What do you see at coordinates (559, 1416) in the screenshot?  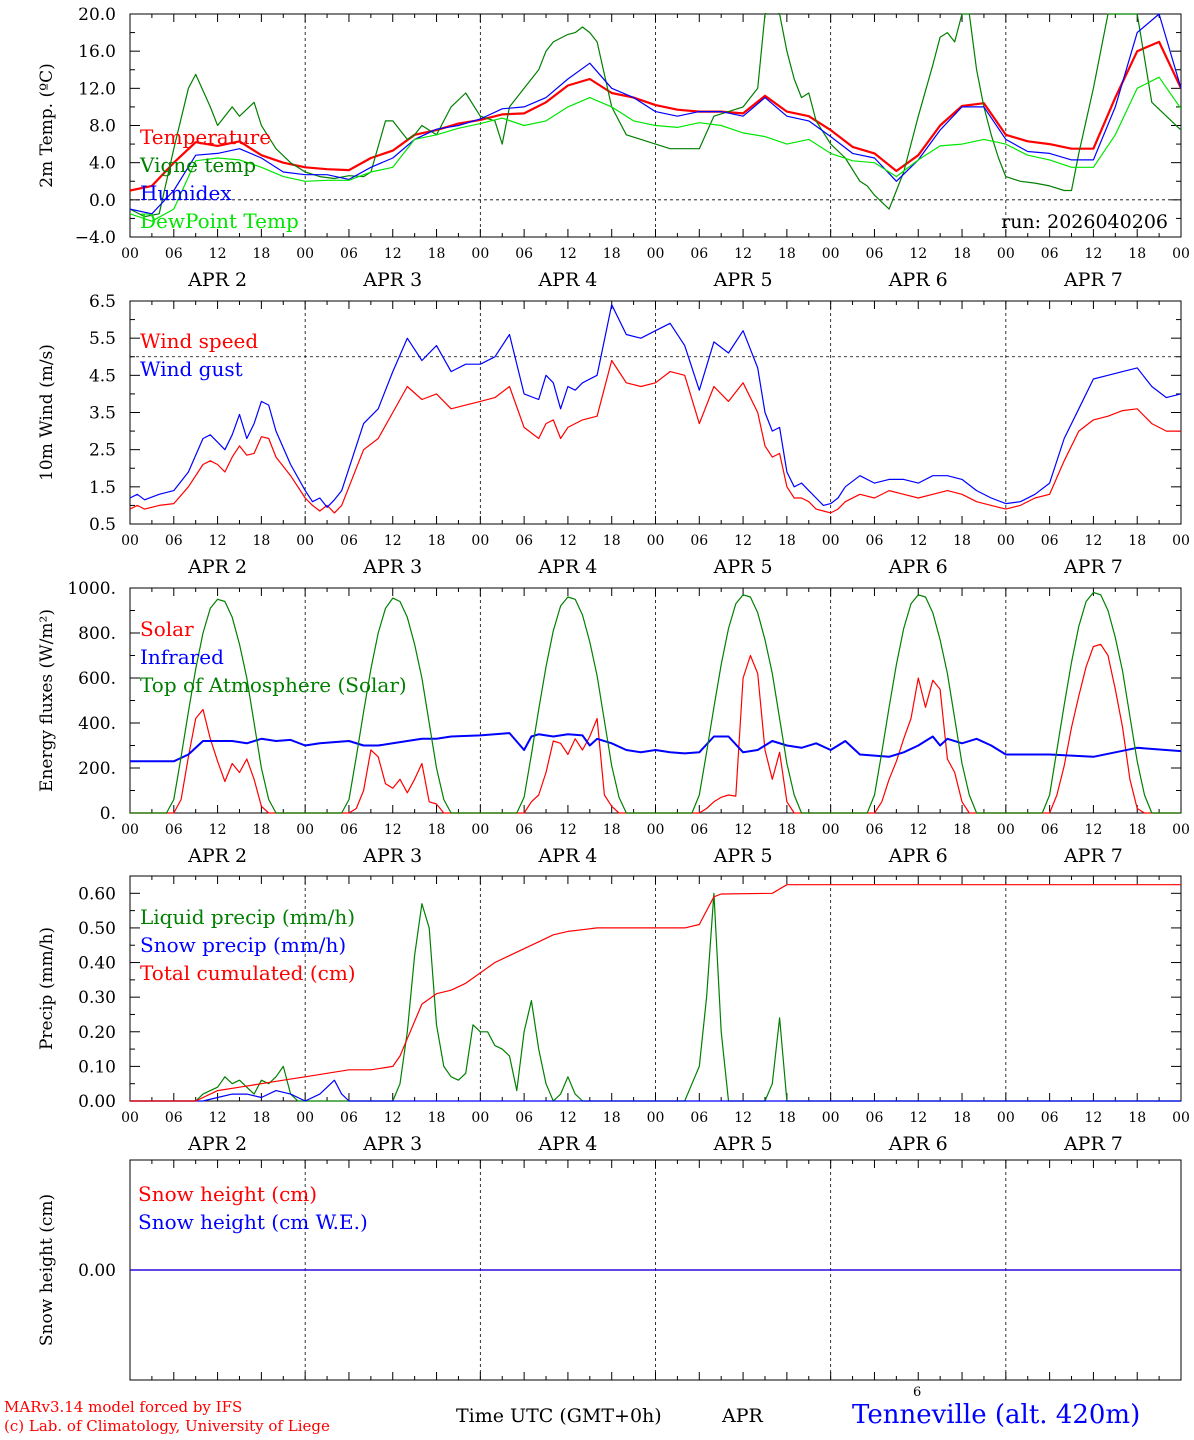 I see `time-axis-label: Time UTC (GMT+0h)` at bounding box center [559, 1416].